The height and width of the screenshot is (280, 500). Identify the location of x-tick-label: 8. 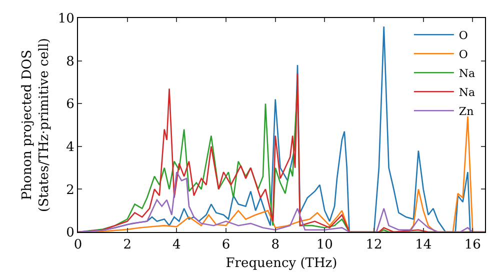
(275, 245).